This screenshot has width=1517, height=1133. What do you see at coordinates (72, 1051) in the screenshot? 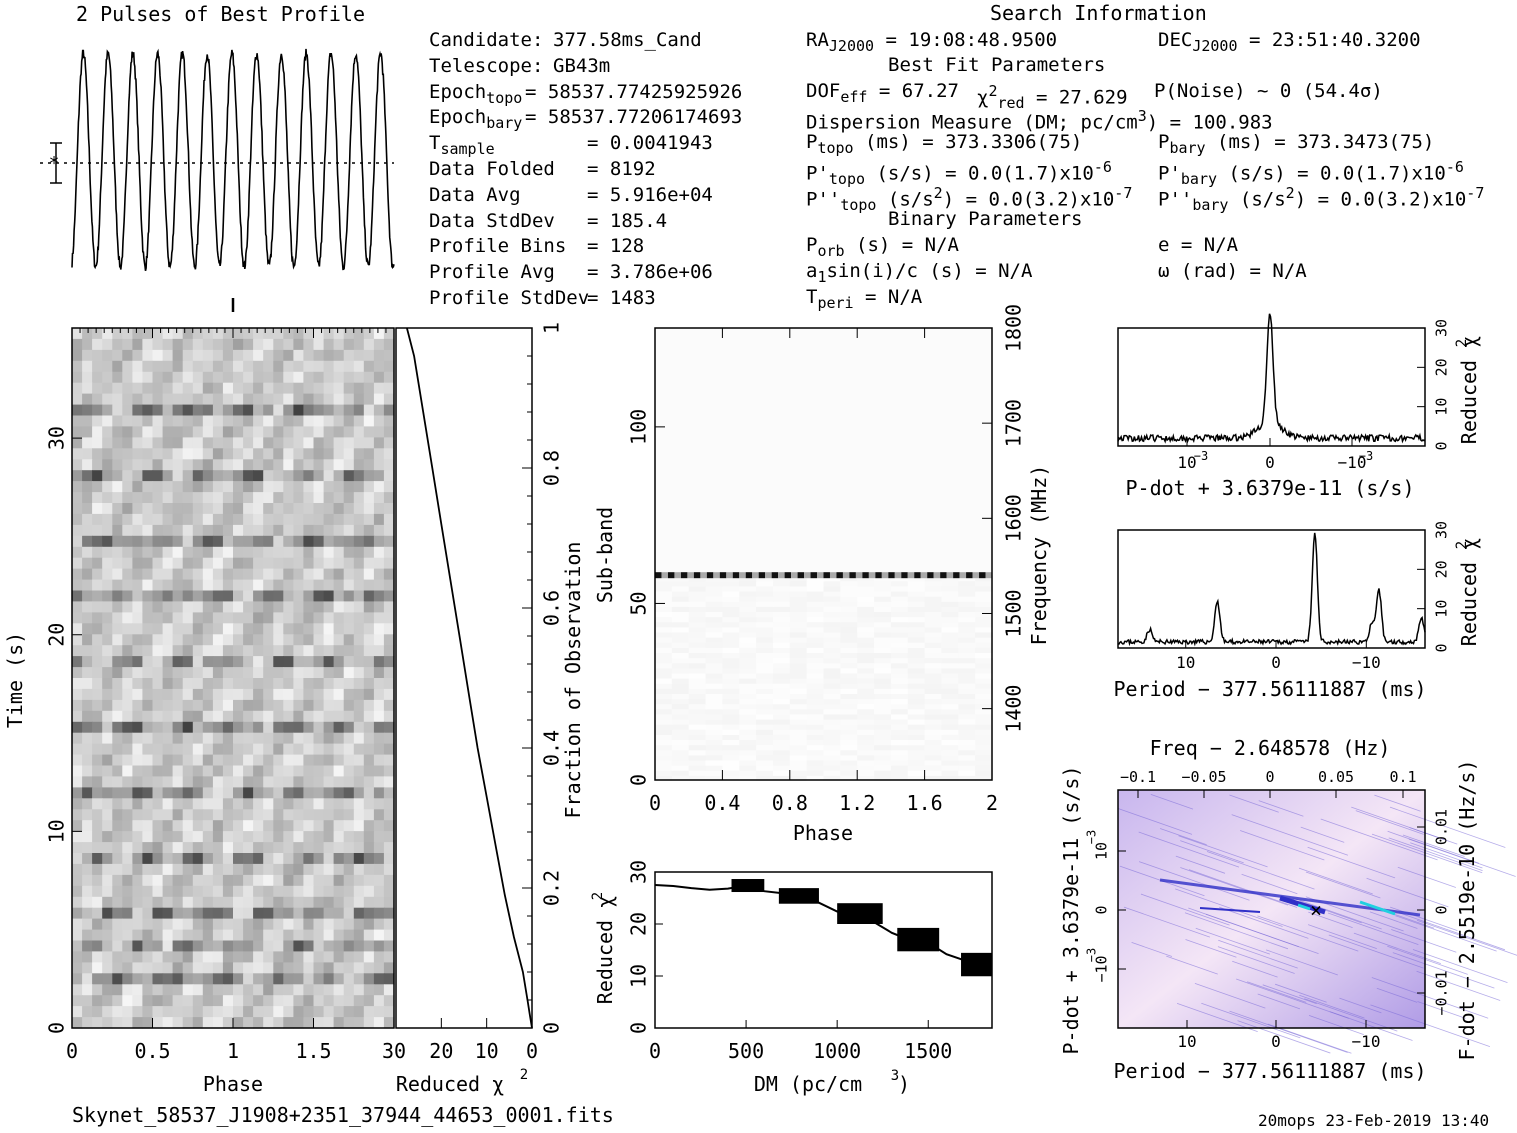
I see `x-tick-label: 0` at bounding box center [72, 1051].